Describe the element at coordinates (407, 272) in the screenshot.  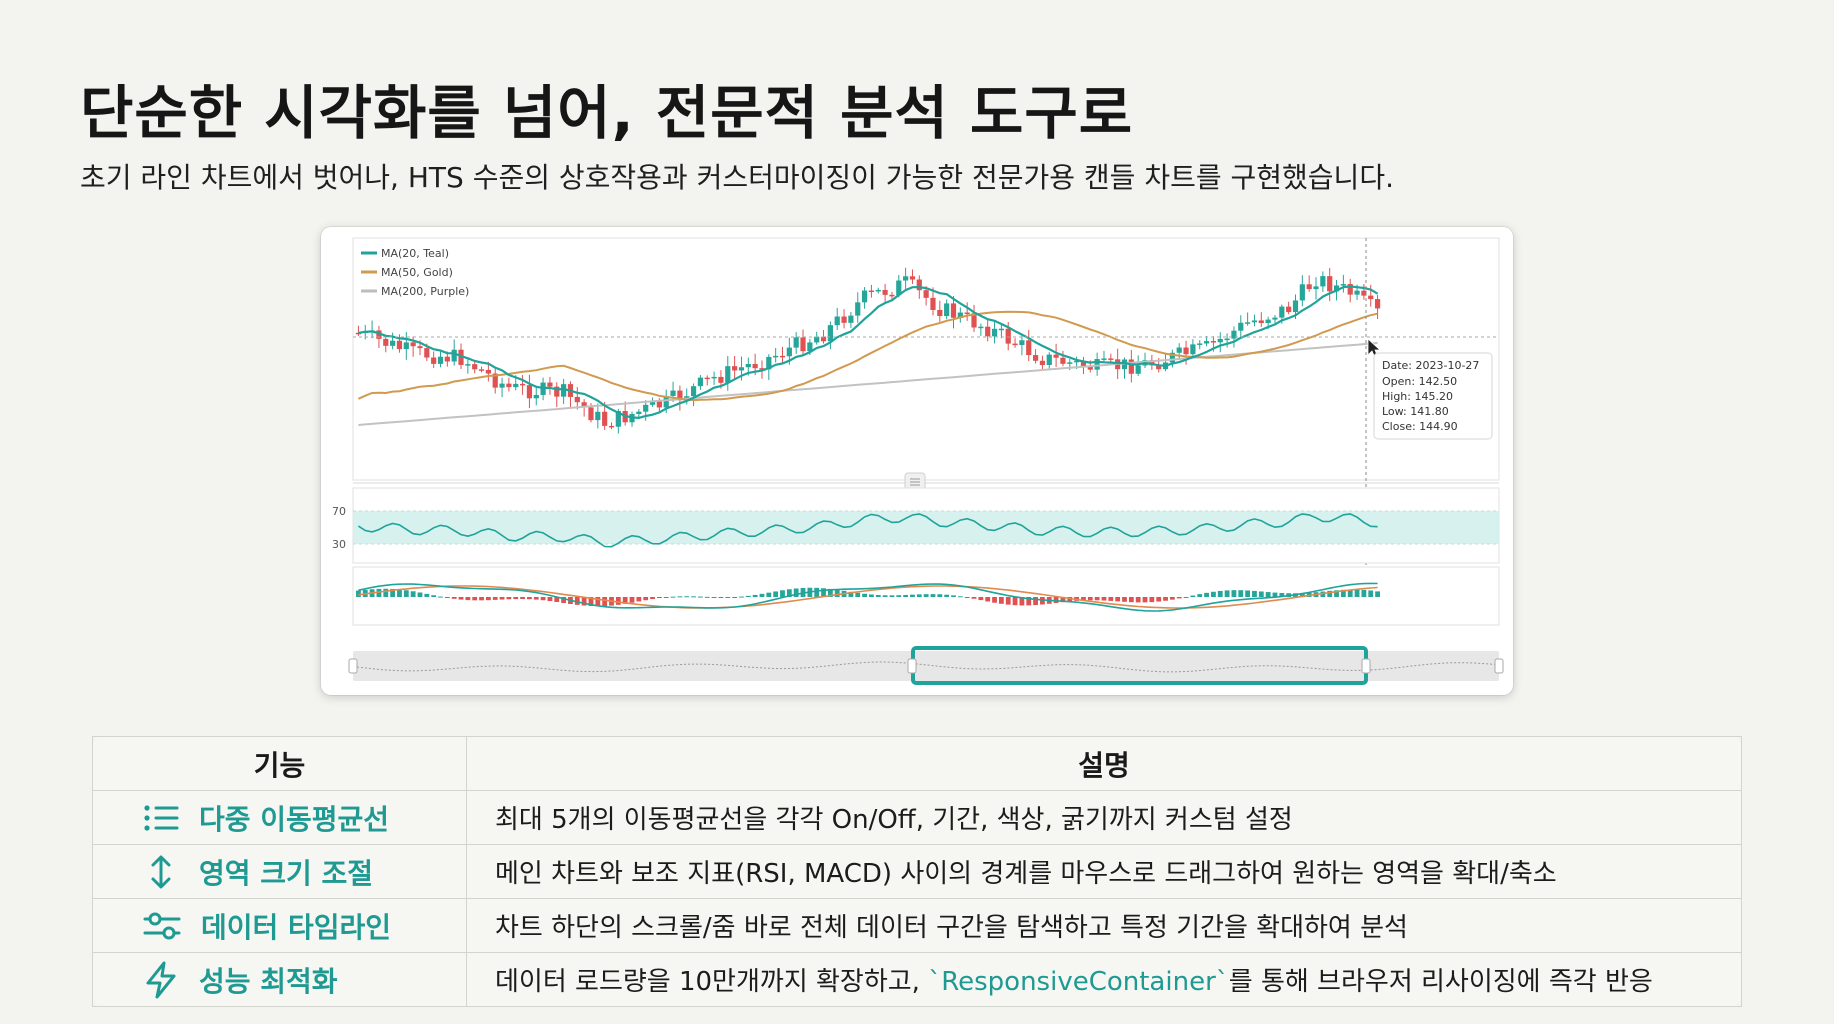
I see `legend-item-ma50: MA(50, Gold)` at that location.